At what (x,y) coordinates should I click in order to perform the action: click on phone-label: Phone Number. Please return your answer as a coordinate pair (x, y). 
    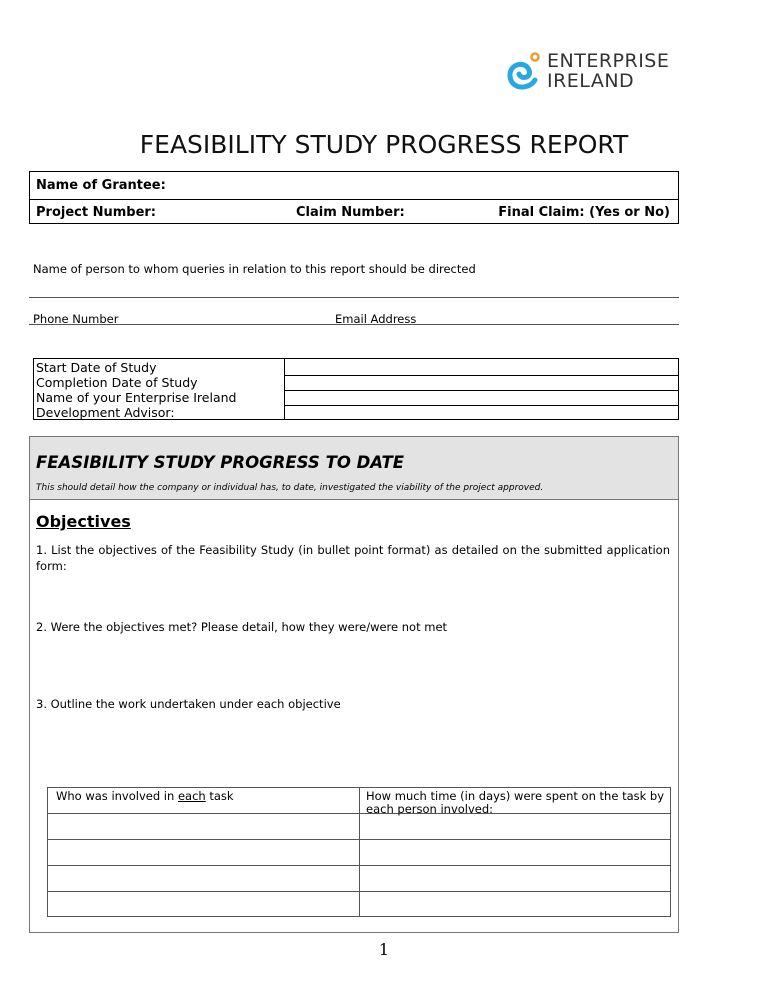
    Looking at the image, I should click on (76, 319).